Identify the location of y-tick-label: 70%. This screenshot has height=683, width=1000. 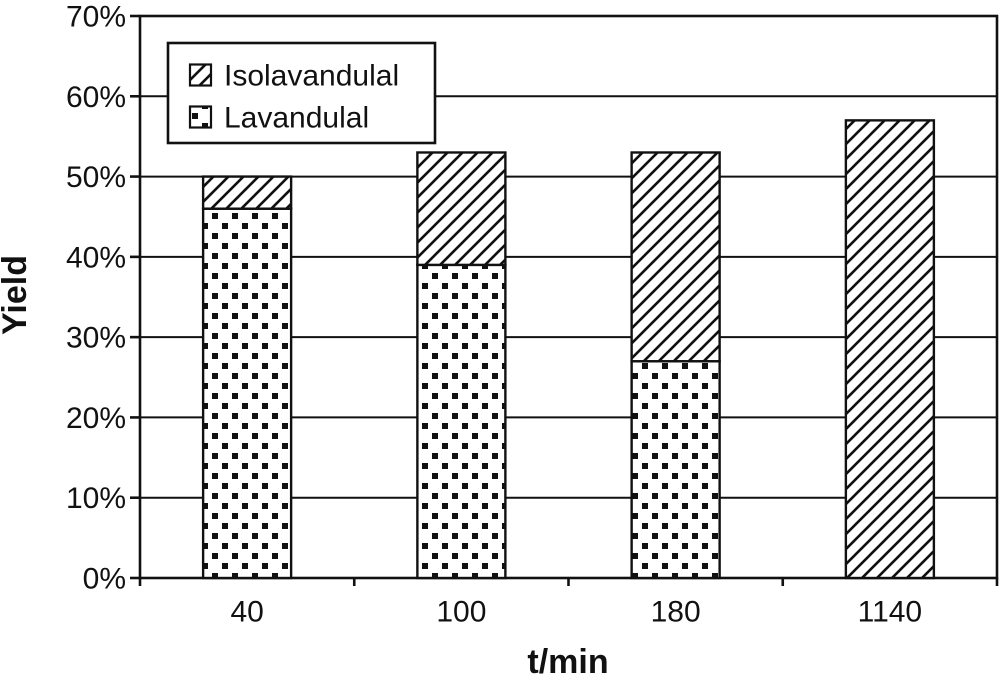
(96, 17).